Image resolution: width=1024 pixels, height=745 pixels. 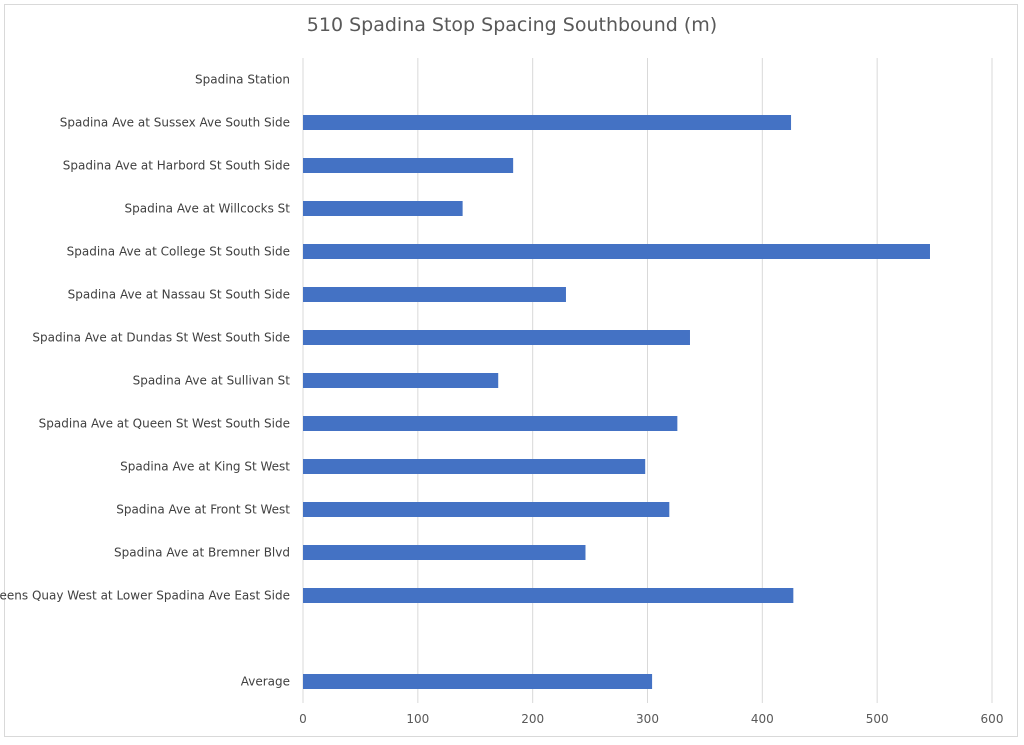 What do you see at coordinates (164, 424) in the screenshot?
I see `category-label: Spadina Ave at Queen St West South Side` at bounding box center [164, 424].